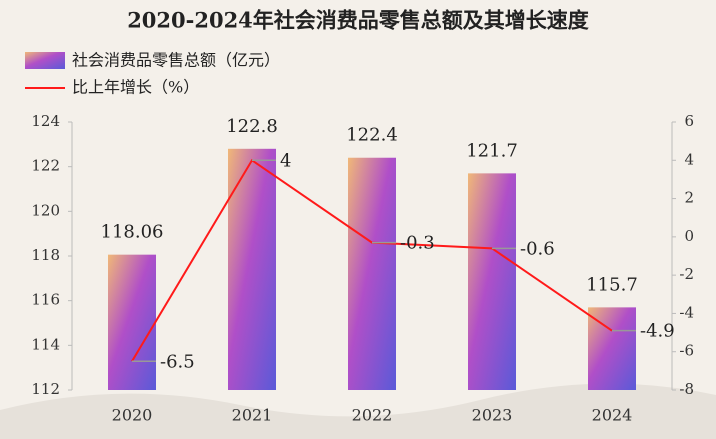  Describe the element at coordinates (45, 210) in the screenshot. I see `y-tick-label: 120` at that location.